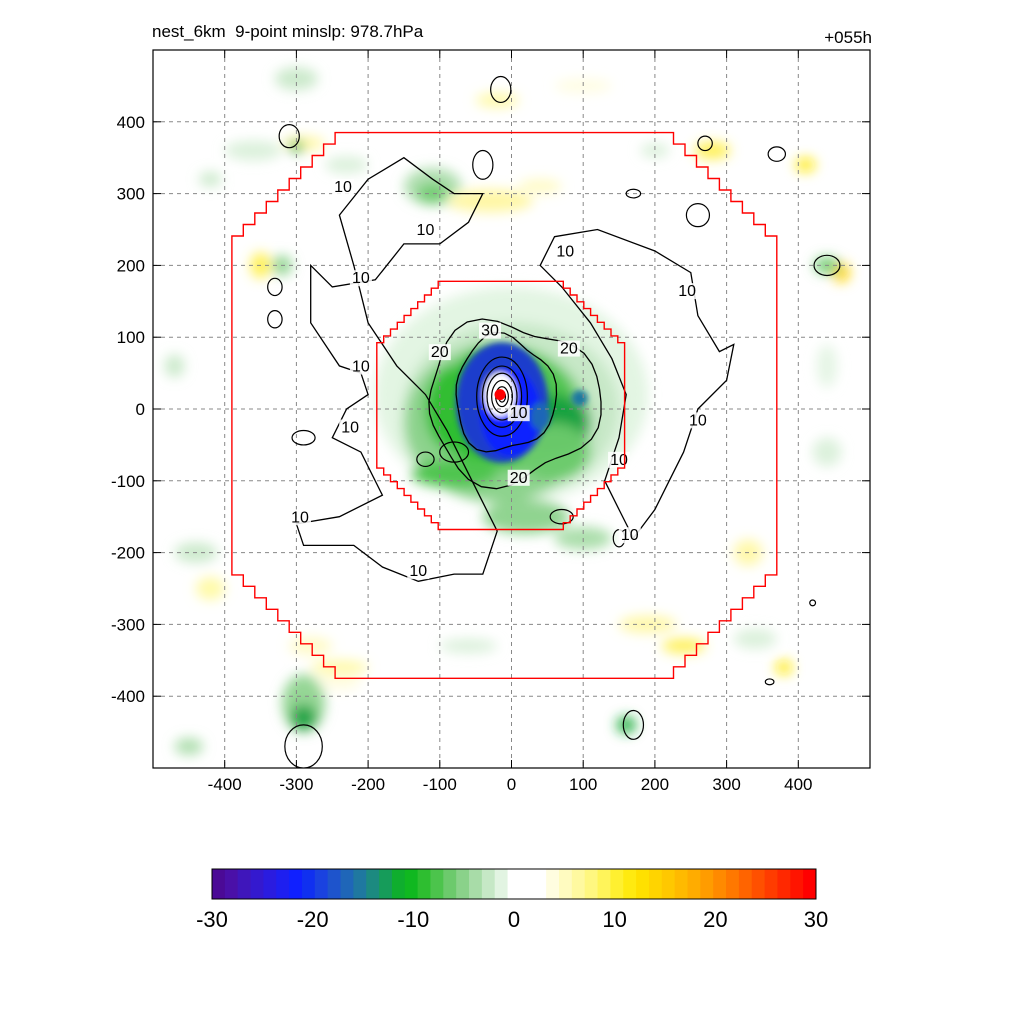  Describe the element at coordinates (131, 122) in the screenshot. I see `y-tick-label: 400` at that location.